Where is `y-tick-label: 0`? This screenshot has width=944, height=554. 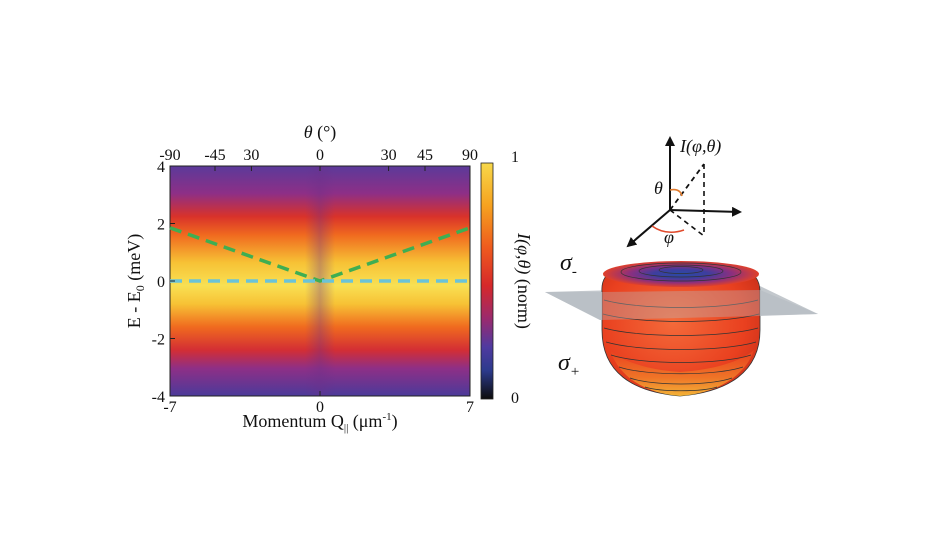
y-tick-label: 0 is located at coordinates (161, 282).